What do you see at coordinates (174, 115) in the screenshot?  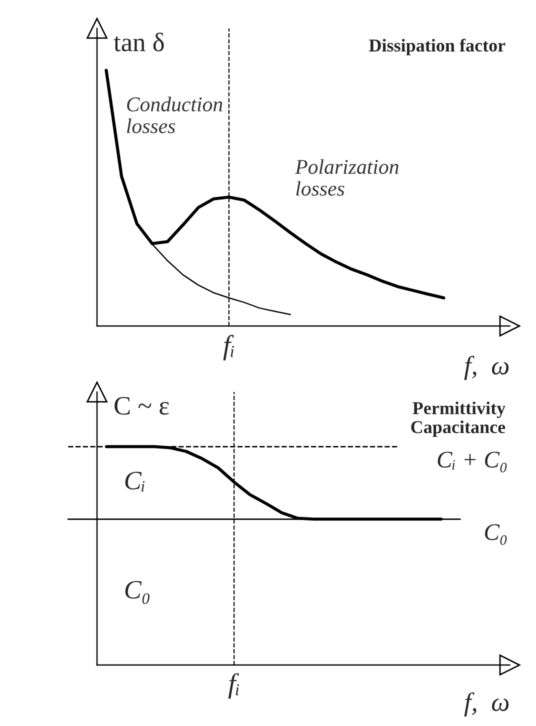 I see `annotation: Conduction losses` at bounding box center [174, 115].